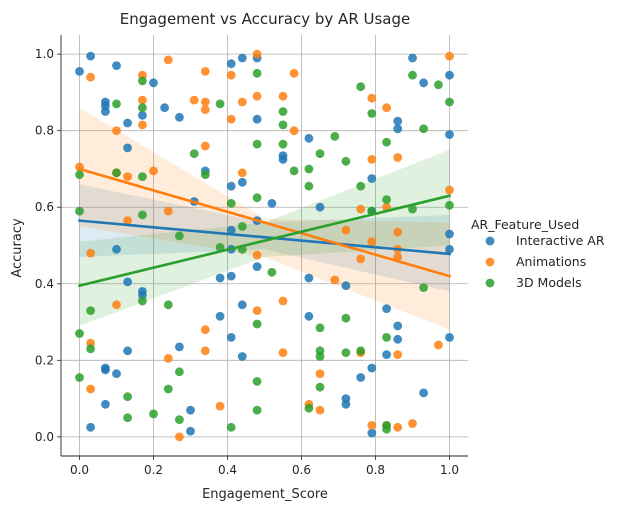 Image resolution: width=626 pixels, height=512 pixels. What do you see at coordinates (153, 470) in the screenshot?
I see `x-tick-label: 0.2` at bounding box center [153, 470].